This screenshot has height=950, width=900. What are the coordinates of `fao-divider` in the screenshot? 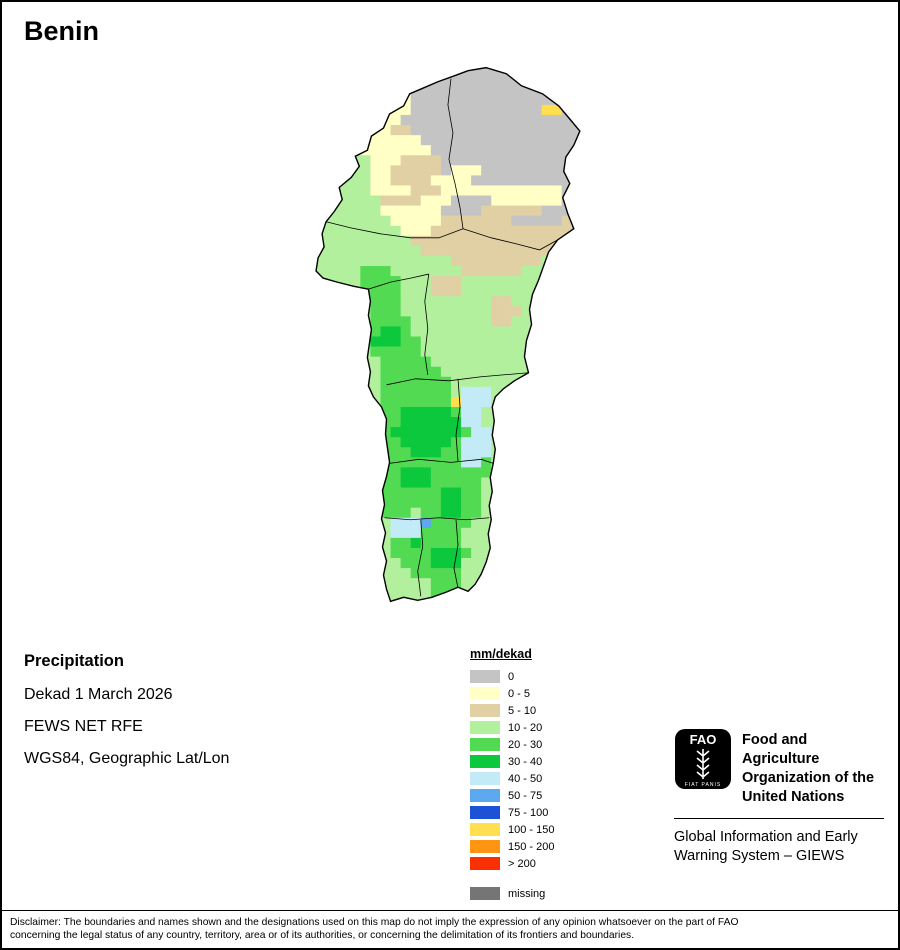 It's located at (779, 818).